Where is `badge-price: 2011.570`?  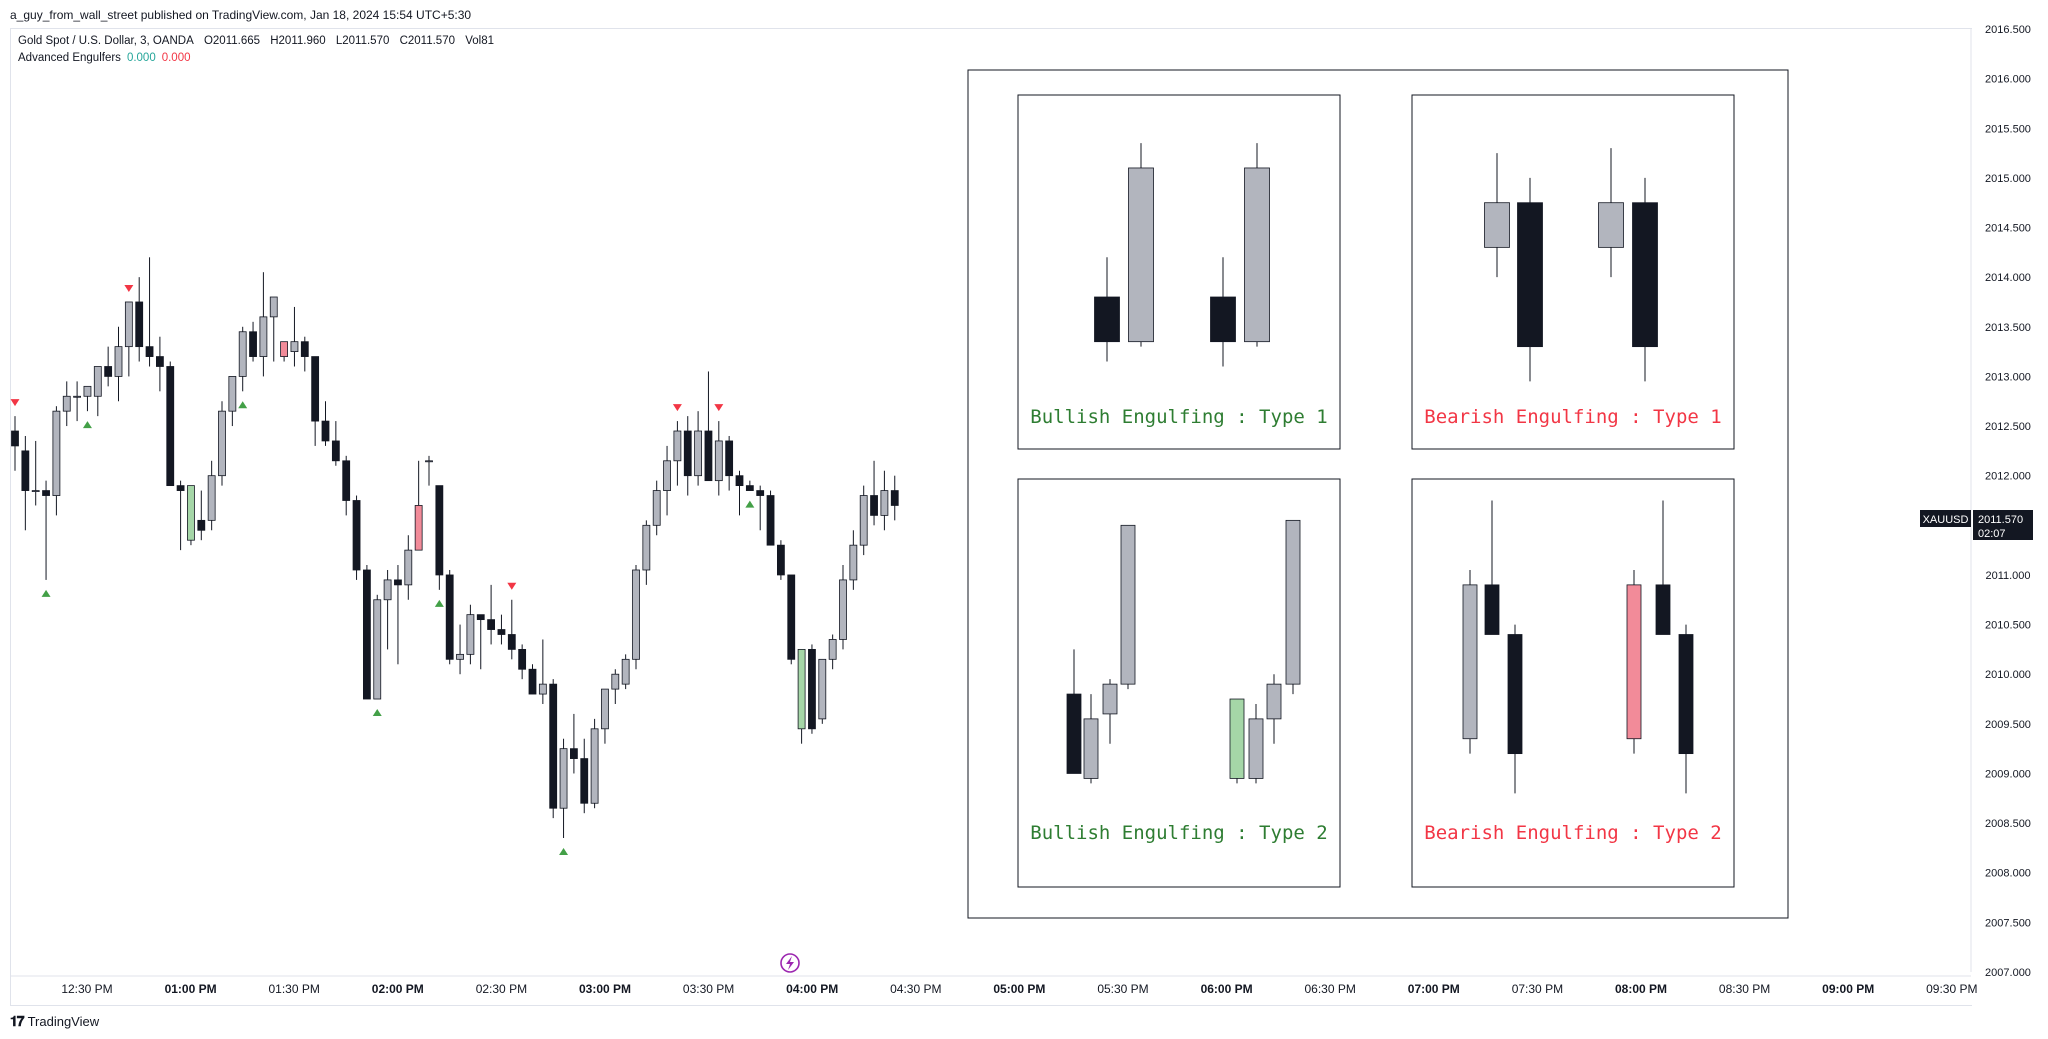 badge-price: 2011.570 is located at coordinates (2000, 520).